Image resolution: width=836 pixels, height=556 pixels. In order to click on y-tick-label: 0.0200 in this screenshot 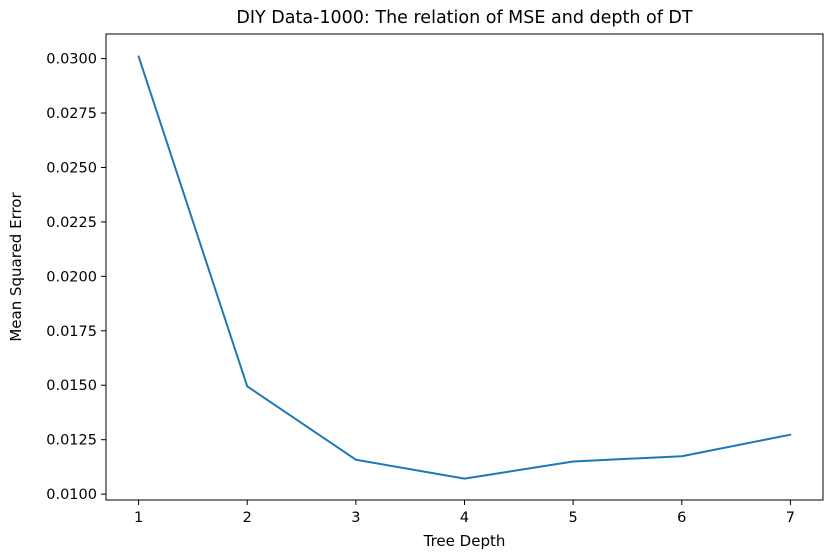, I will do `click(71, 277)`.